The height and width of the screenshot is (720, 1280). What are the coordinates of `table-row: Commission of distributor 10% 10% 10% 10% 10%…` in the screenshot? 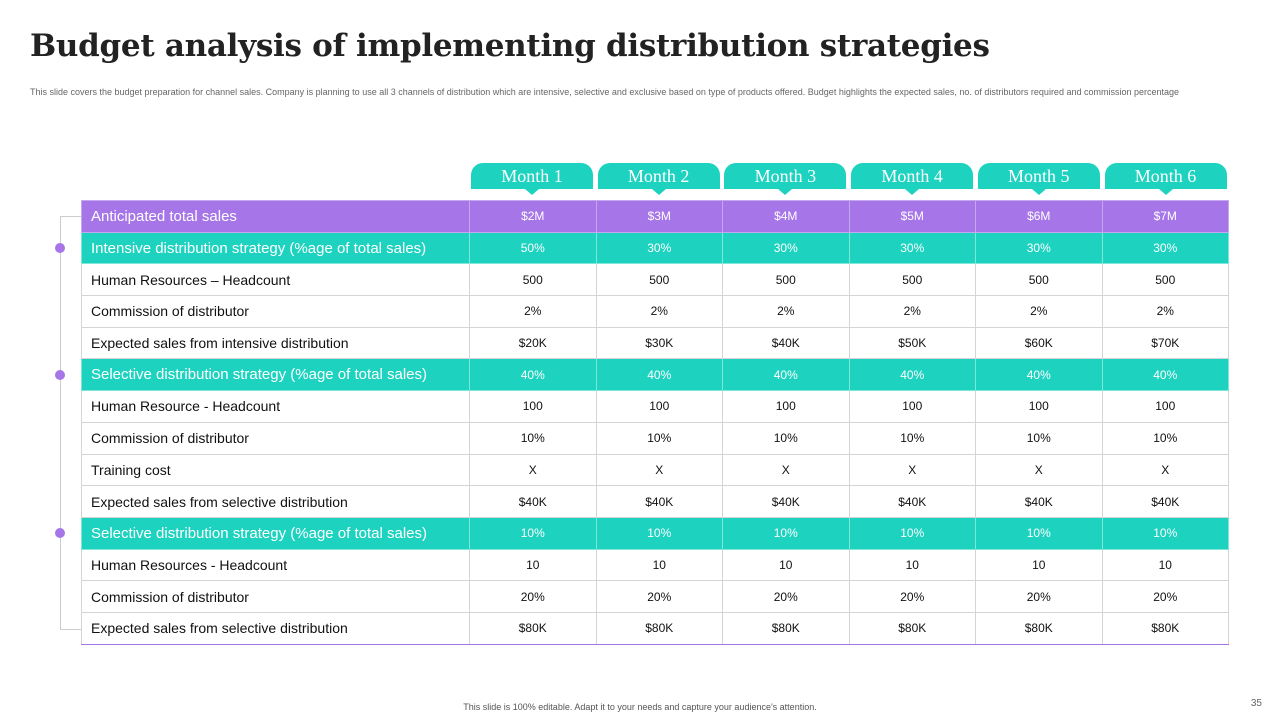 It's located at (655, 438).